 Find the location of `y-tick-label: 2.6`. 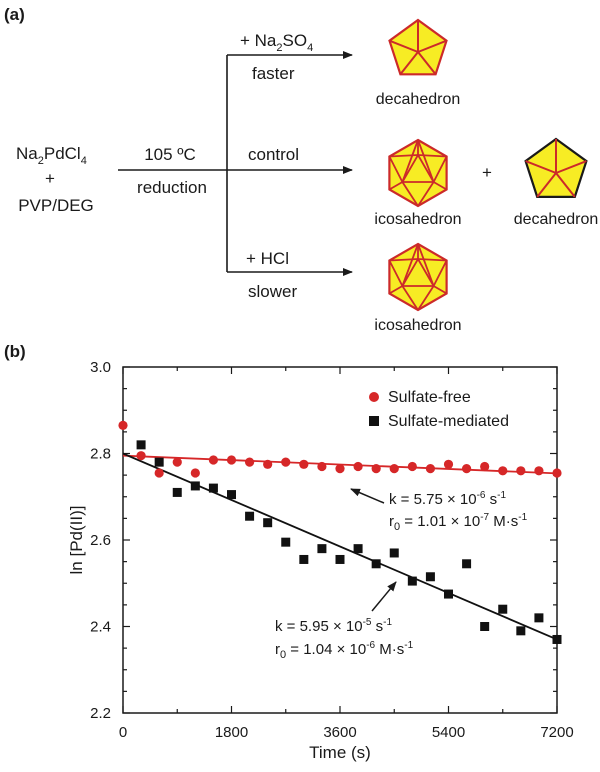

y-tick-label: 2.6 is located at coordinates (100, 540).